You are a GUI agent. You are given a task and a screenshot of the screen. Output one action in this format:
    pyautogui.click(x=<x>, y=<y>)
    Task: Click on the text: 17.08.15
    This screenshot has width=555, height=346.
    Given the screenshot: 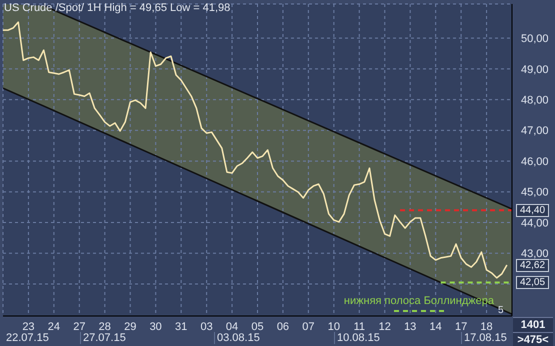 What is the action you would take?
    pyautogui.click(x=484, y=338)
    